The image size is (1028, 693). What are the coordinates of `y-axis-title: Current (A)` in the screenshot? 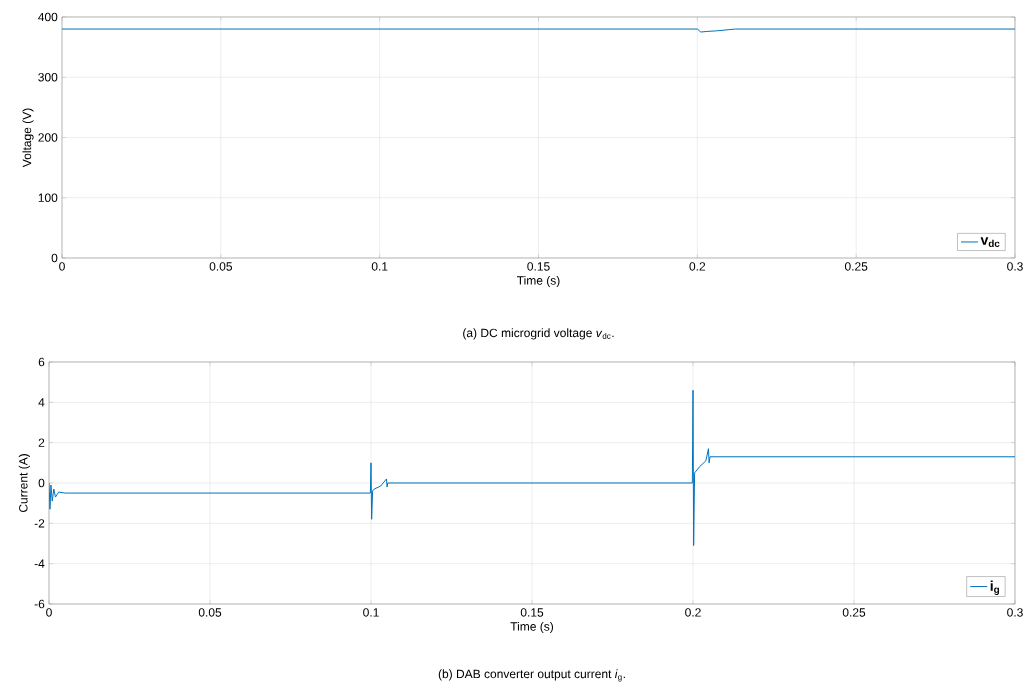 It's located at (24, 483).